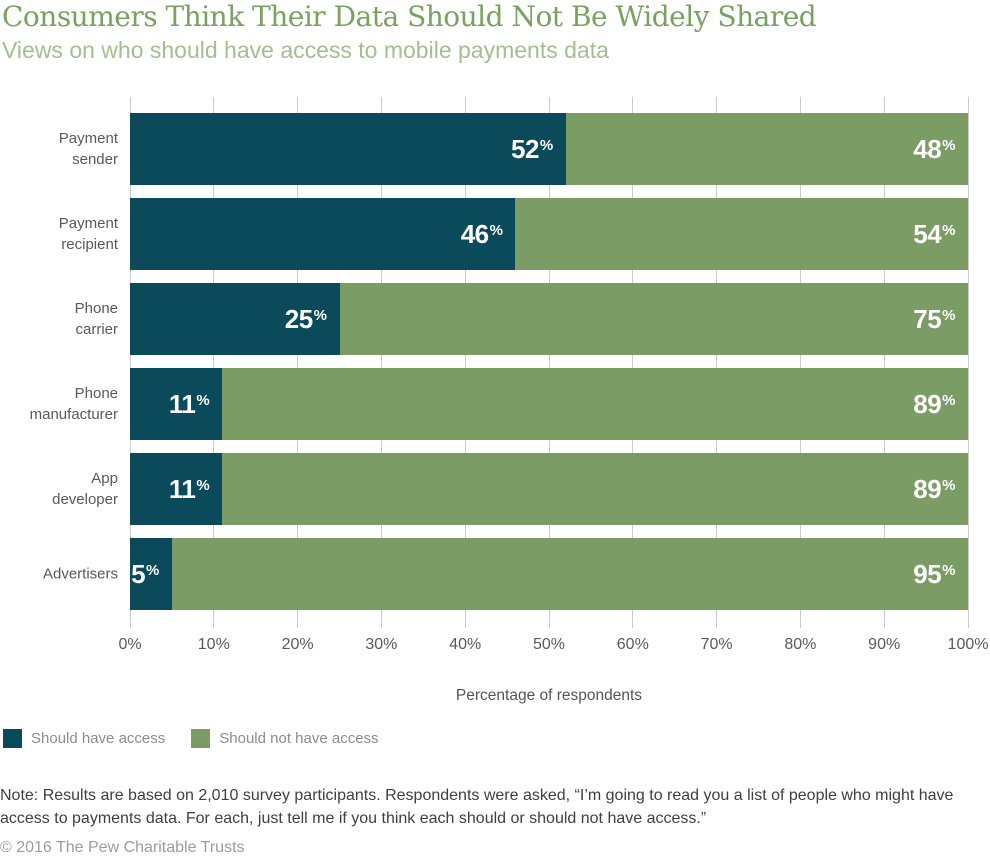 This screenshot has width=990, height=856. Describe the element at coordinates (800, 644) in the screenshot. I see `x-tick-label: 80%` at that location.